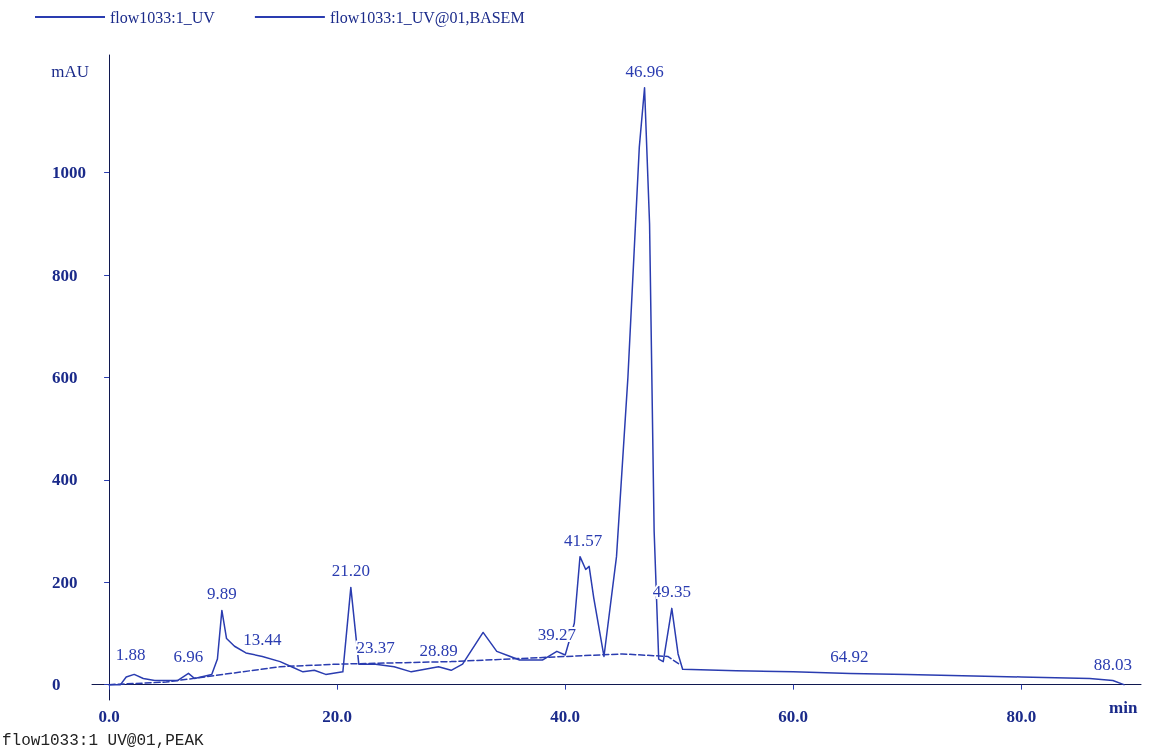  What do you see at coordinates (1112, 664) in the screenshot?
I see `annotation: 88.03` at bounding box center [1112, 664].